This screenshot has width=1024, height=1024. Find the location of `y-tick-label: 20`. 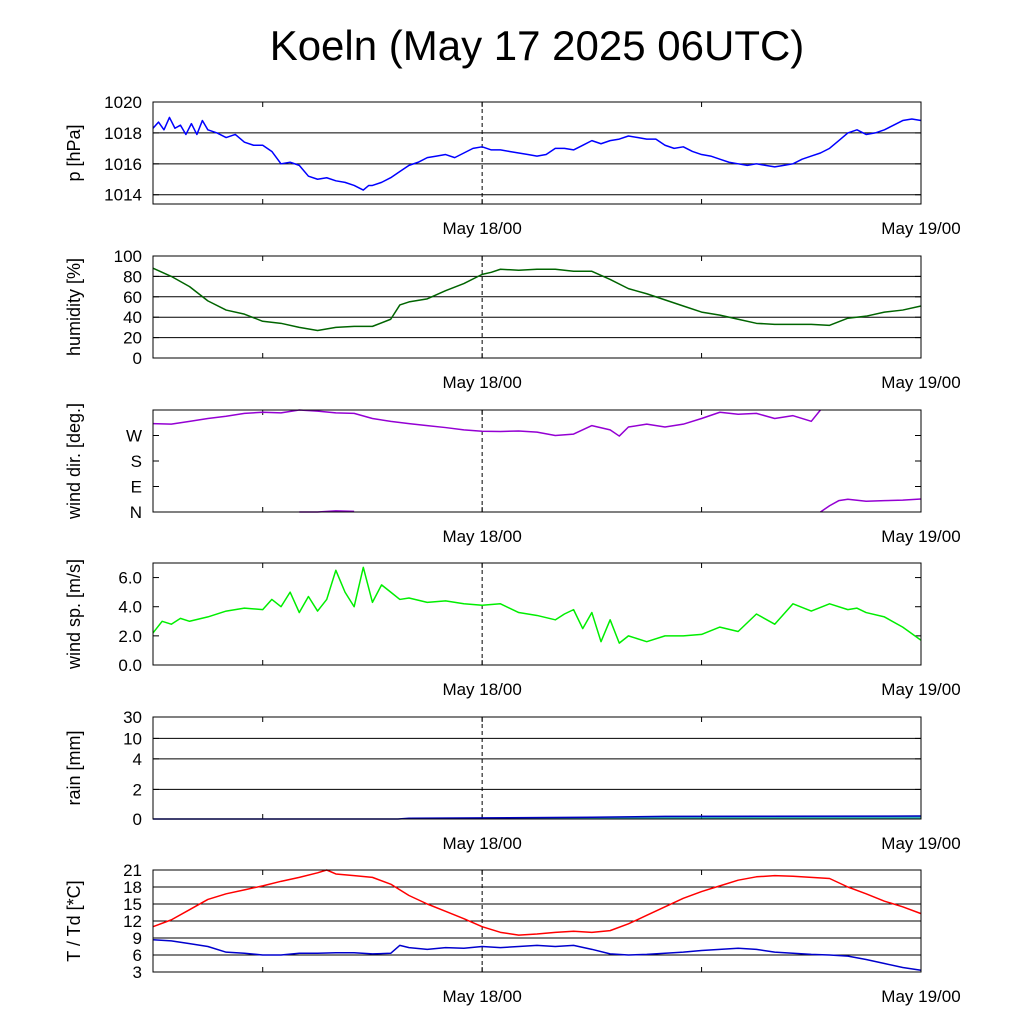

y-tick-label: 20 is located at coordinates (132, 338).